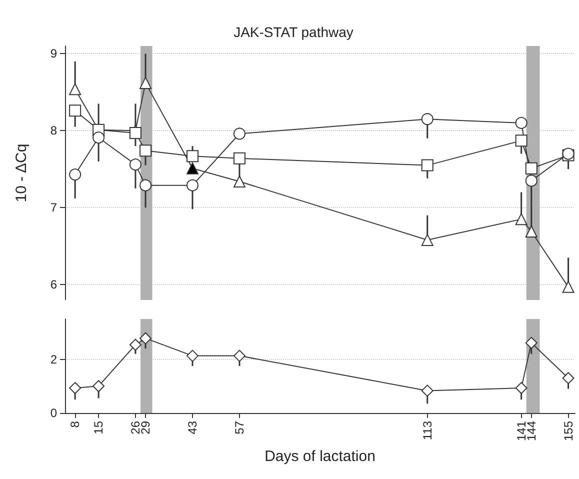  What do you see at coordinates (54, 285) in the screenshot?
I see `y-tick-label: 6` at bounding box center [54, 285].